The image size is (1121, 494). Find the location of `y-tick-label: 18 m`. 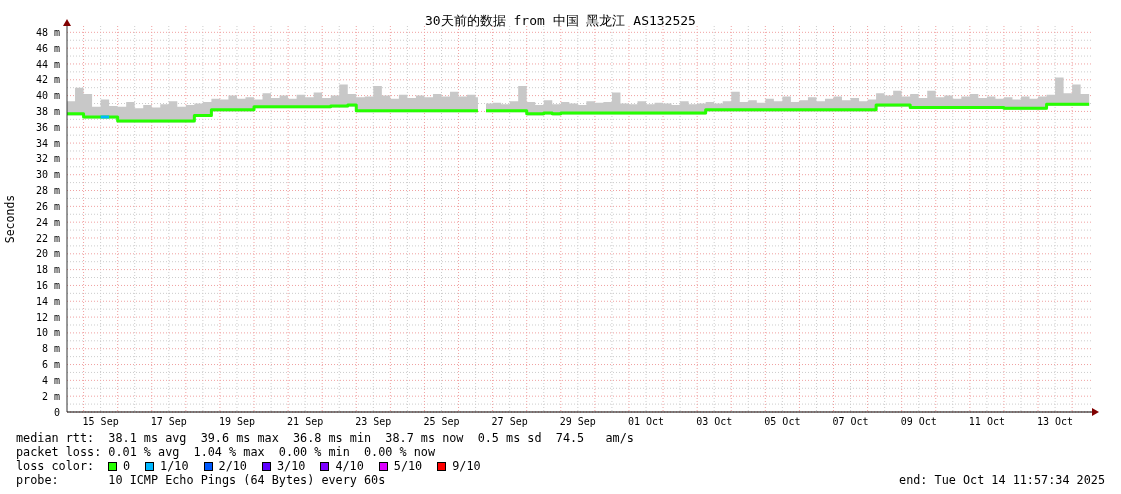

y-tick-label: 18 m is located at coordinates (47, 270).